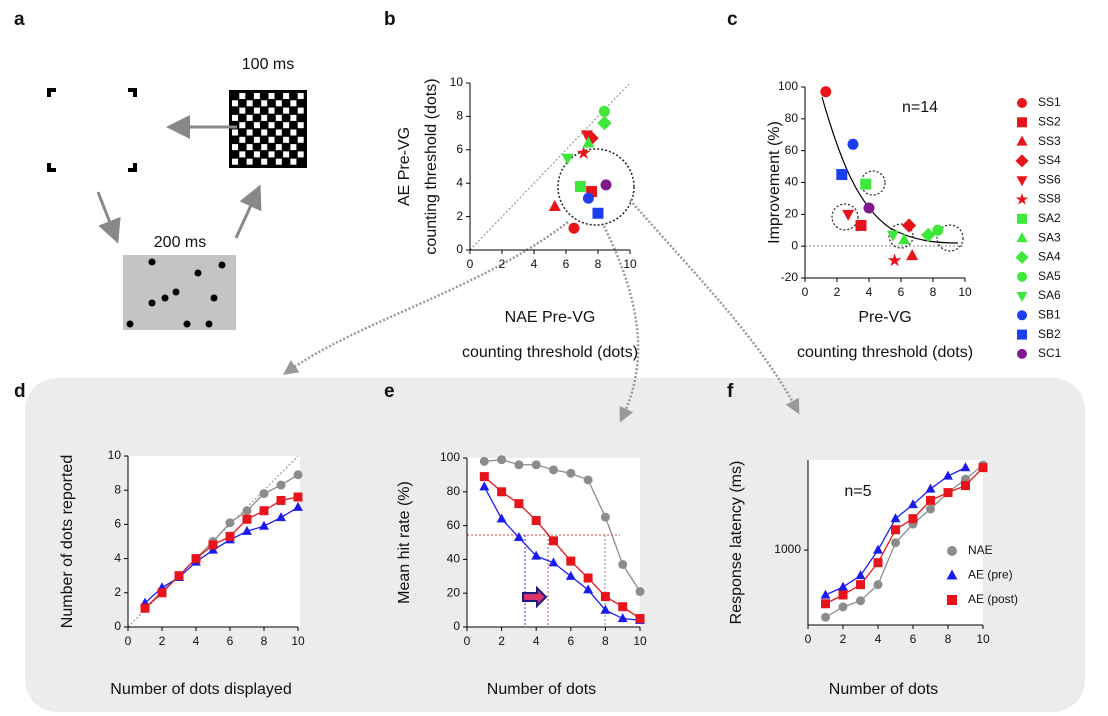 The width and height of the screenshot is (1108, 716). I want to click on legend-label: SC1, so click(1050, 353).